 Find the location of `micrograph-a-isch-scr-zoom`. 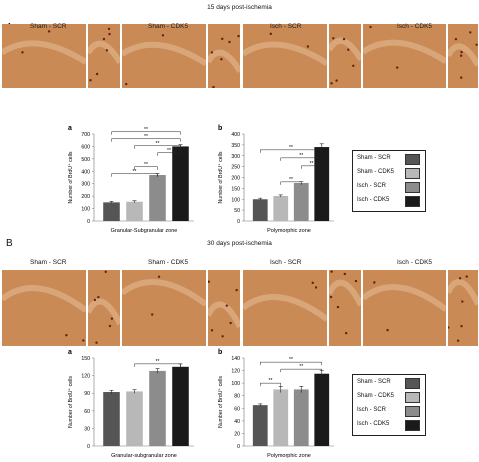

micrograph-a-isch-scr-zoom is located at coordinates (345, 56).